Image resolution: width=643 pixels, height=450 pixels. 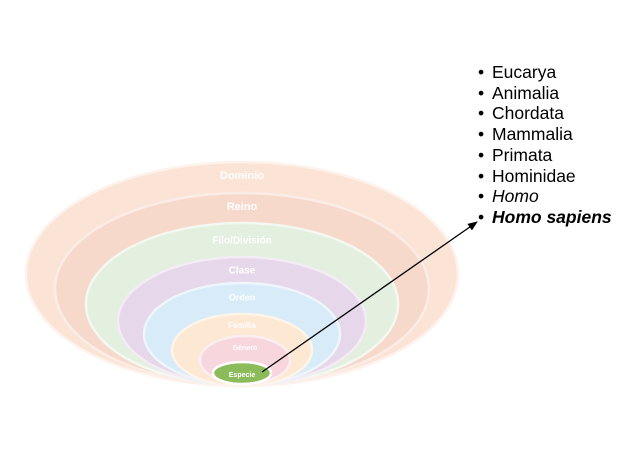 What do you see at coordinates (532, 134) in the screenshot?
I see `taxon-name: Mammalia` at bounding box center [532, 134].